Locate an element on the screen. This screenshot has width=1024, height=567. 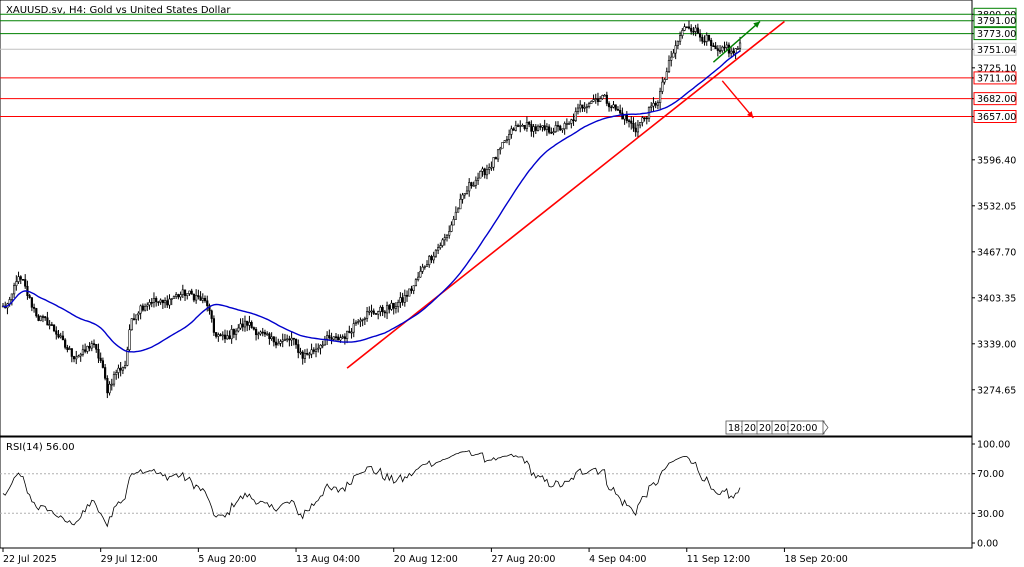
rsi-y-tick-label: 100.00 is located at coordinates (993, 445).